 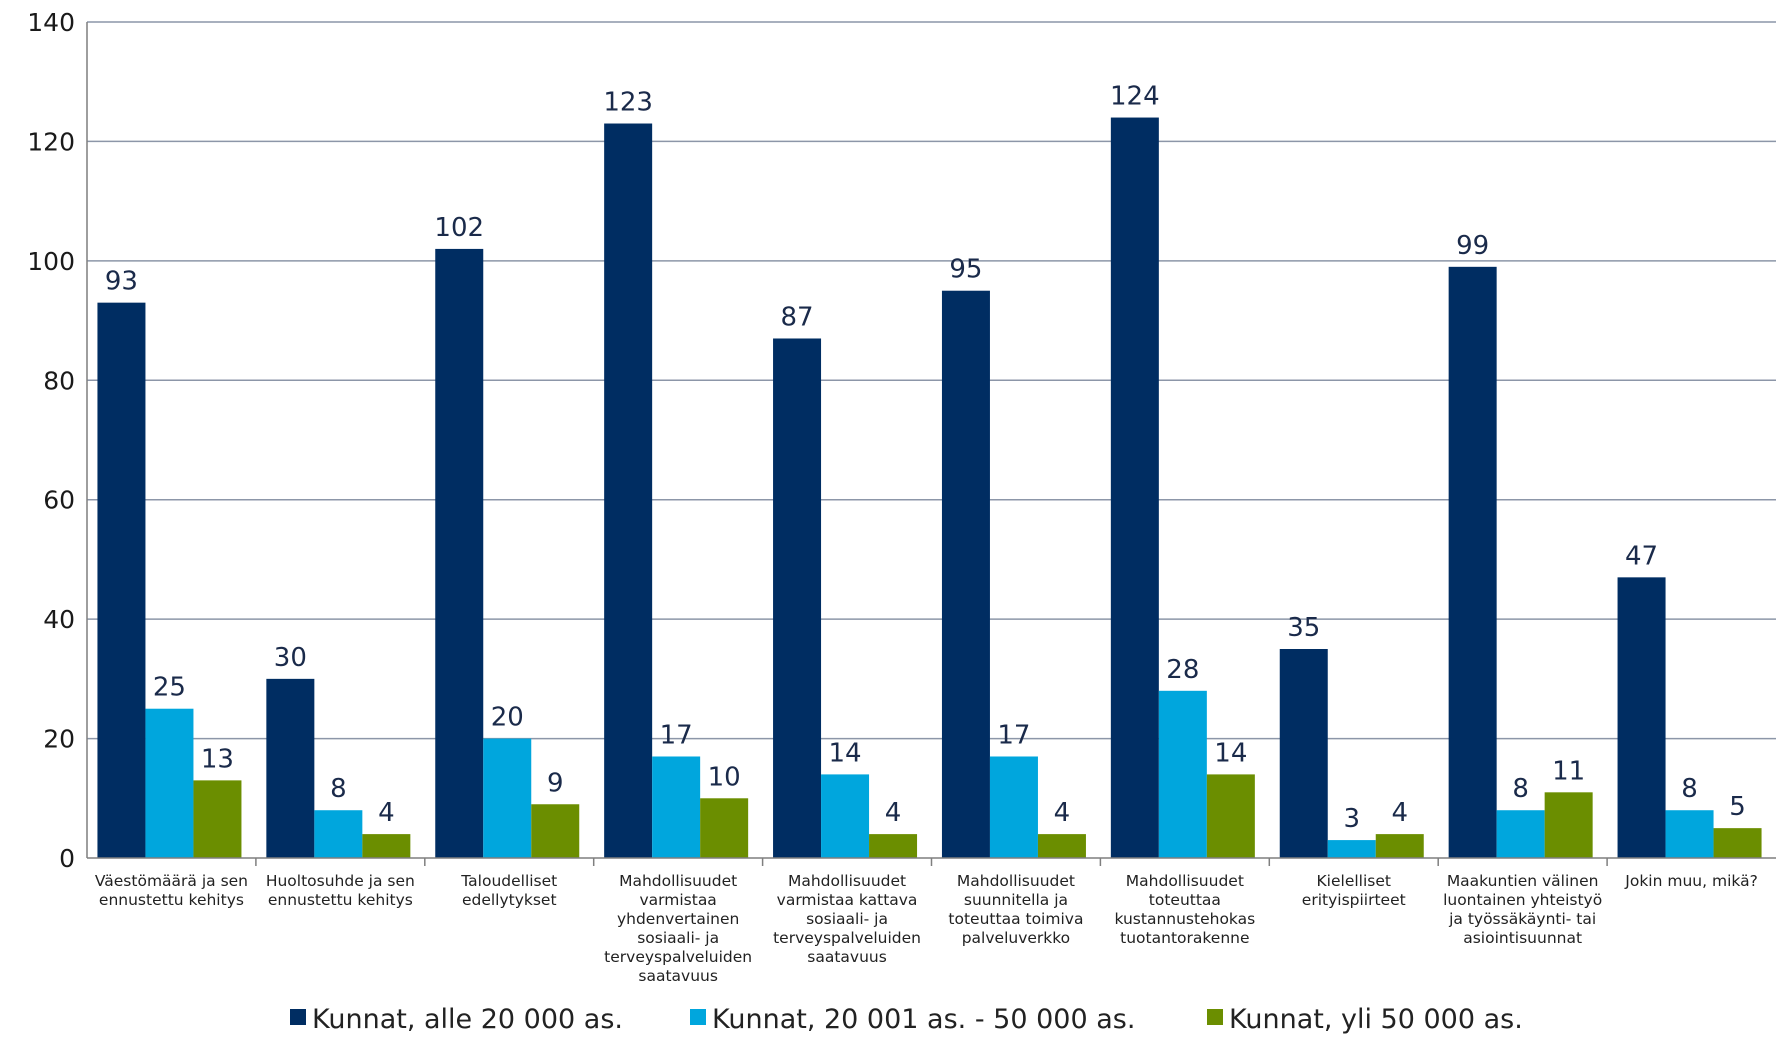 What do you see at coordinates (1641, 556) in the screenshot?
I see `data-label: 47` at bounding box center [1641, 556].